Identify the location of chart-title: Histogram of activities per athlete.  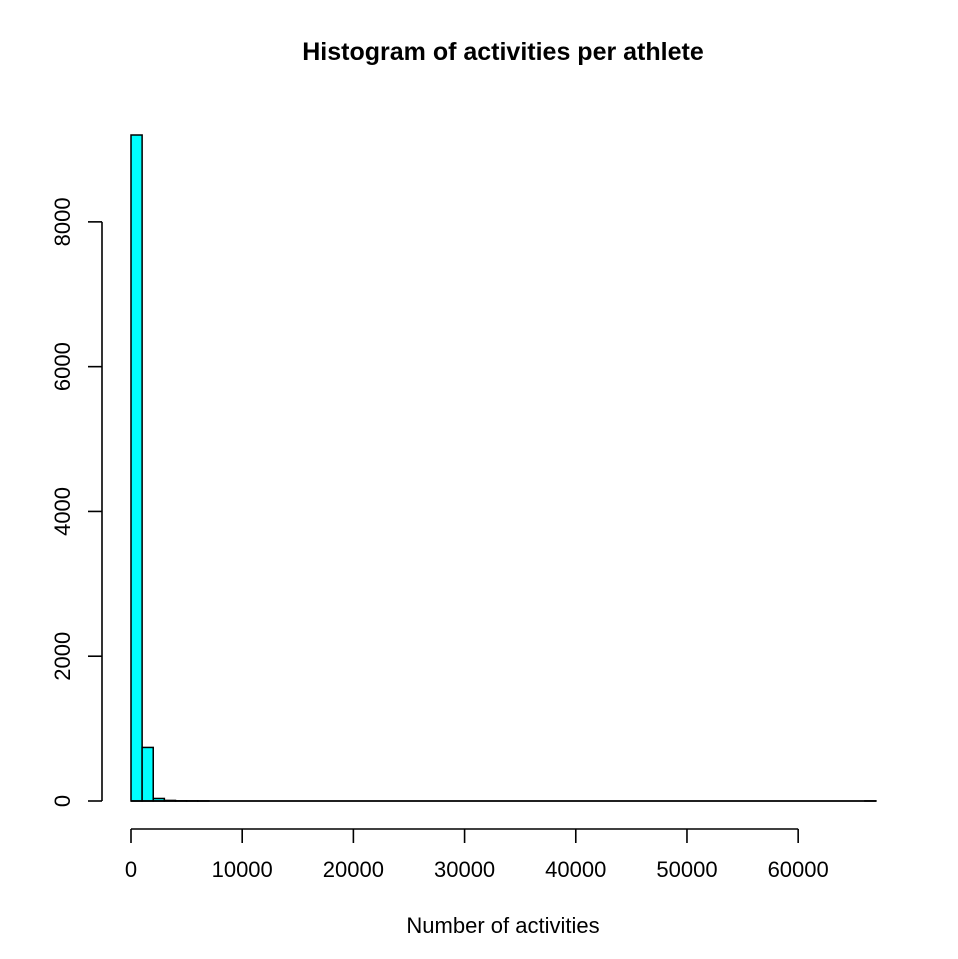
(503, 52).